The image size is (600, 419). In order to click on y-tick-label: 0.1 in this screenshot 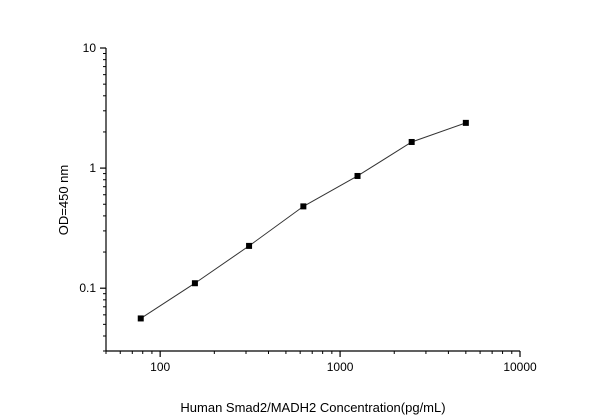, I will do `click(87, 288)`.